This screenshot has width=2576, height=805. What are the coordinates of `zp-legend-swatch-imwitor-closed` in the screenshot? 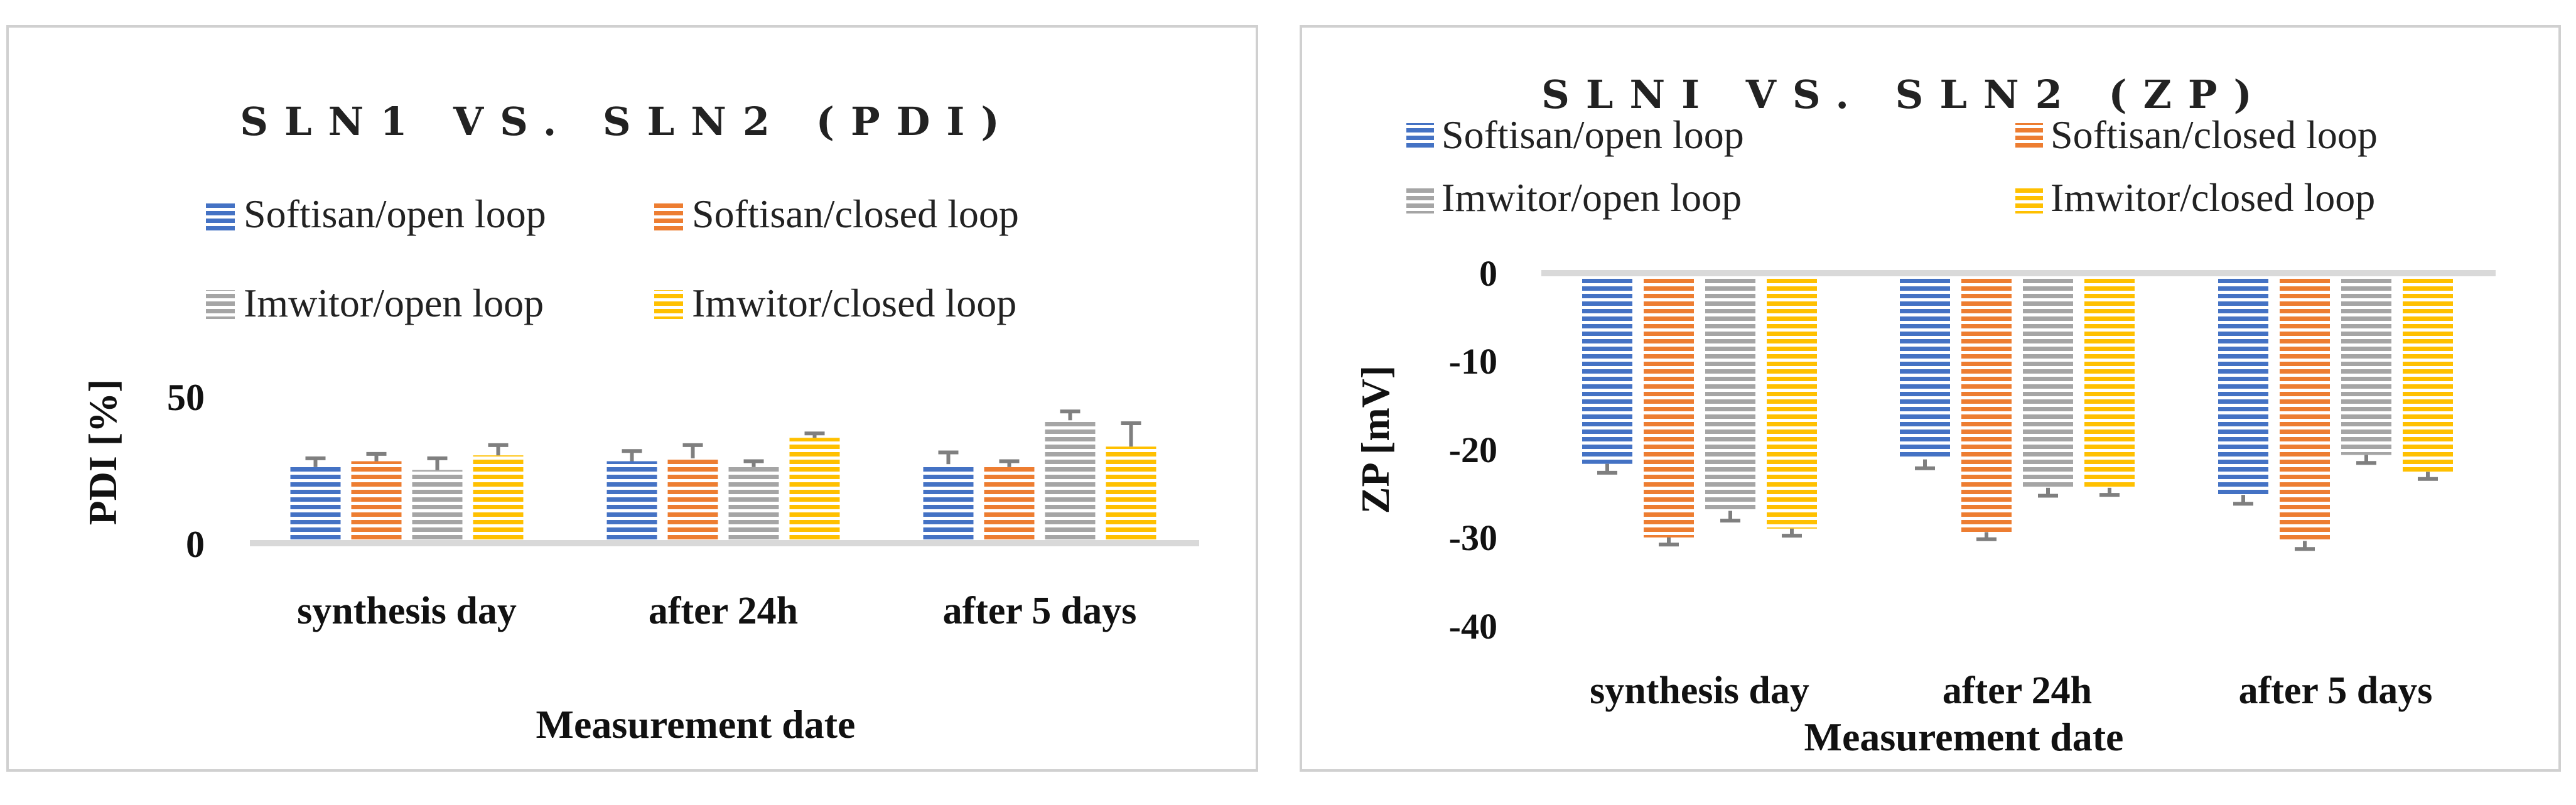 It's located at (2029, 200).